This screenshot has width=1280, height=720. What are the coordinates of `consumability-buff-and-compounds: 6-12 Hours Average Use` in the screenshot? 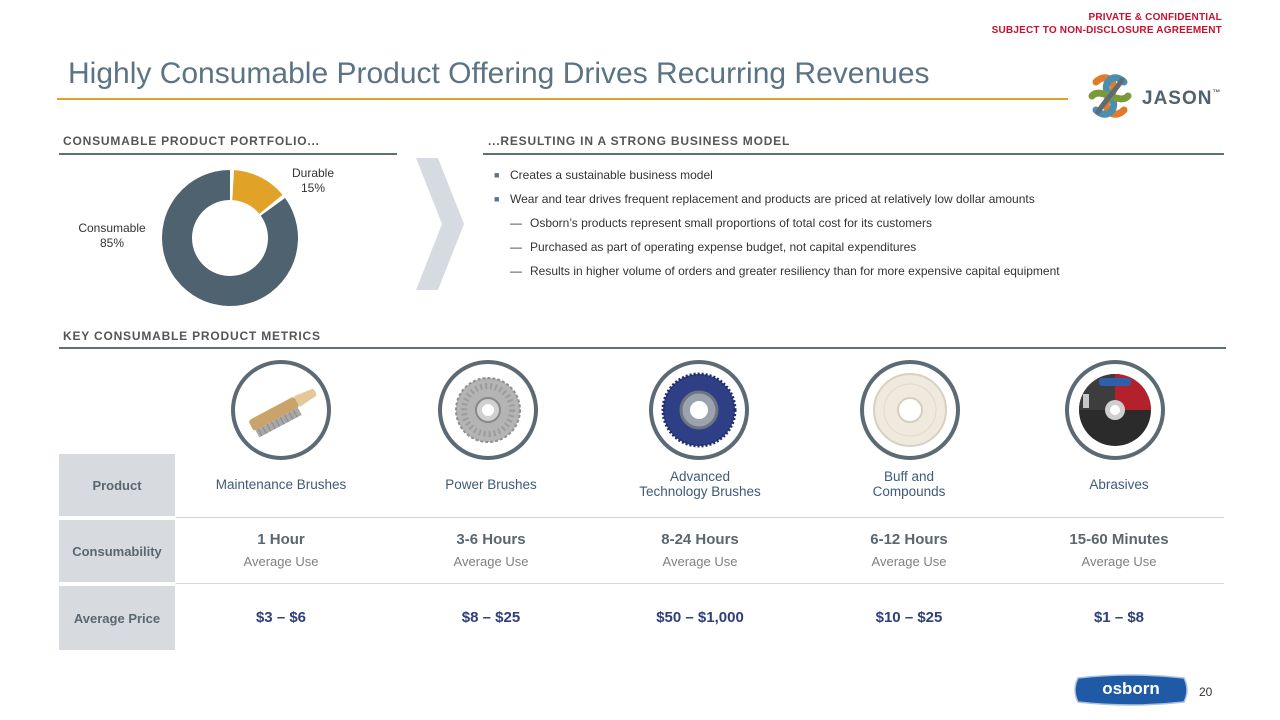 It's located at (909, 550).